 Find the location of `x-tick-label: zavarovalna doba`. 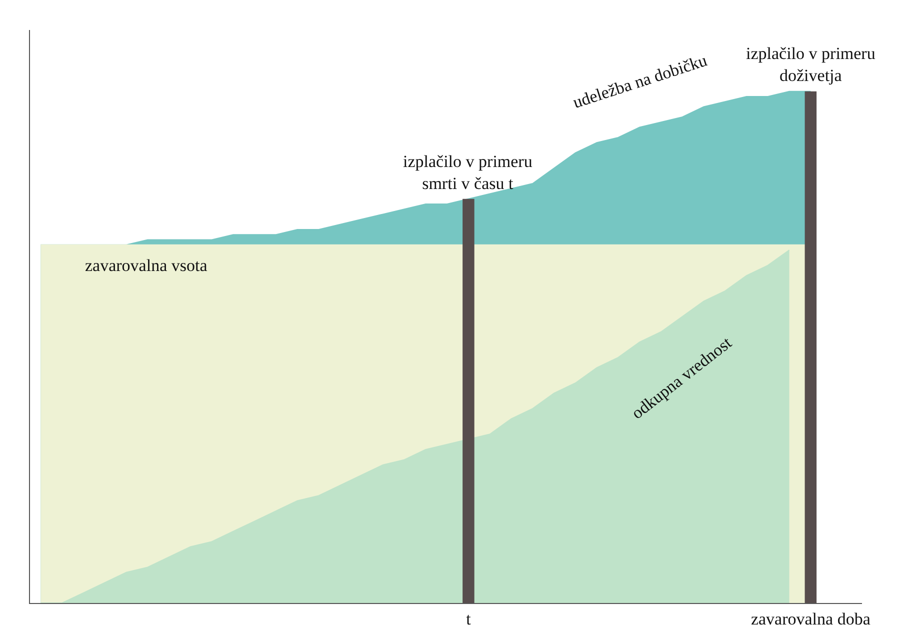

x-tick-label: zavarovalna doba is located at coordinates (810, 618).